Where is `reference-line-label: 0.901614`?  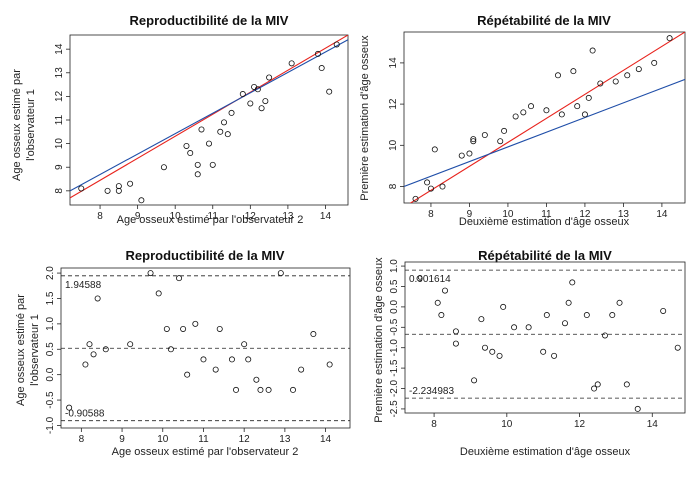 reference-line-label: 0.901614 is located at coordinates (430, 279).